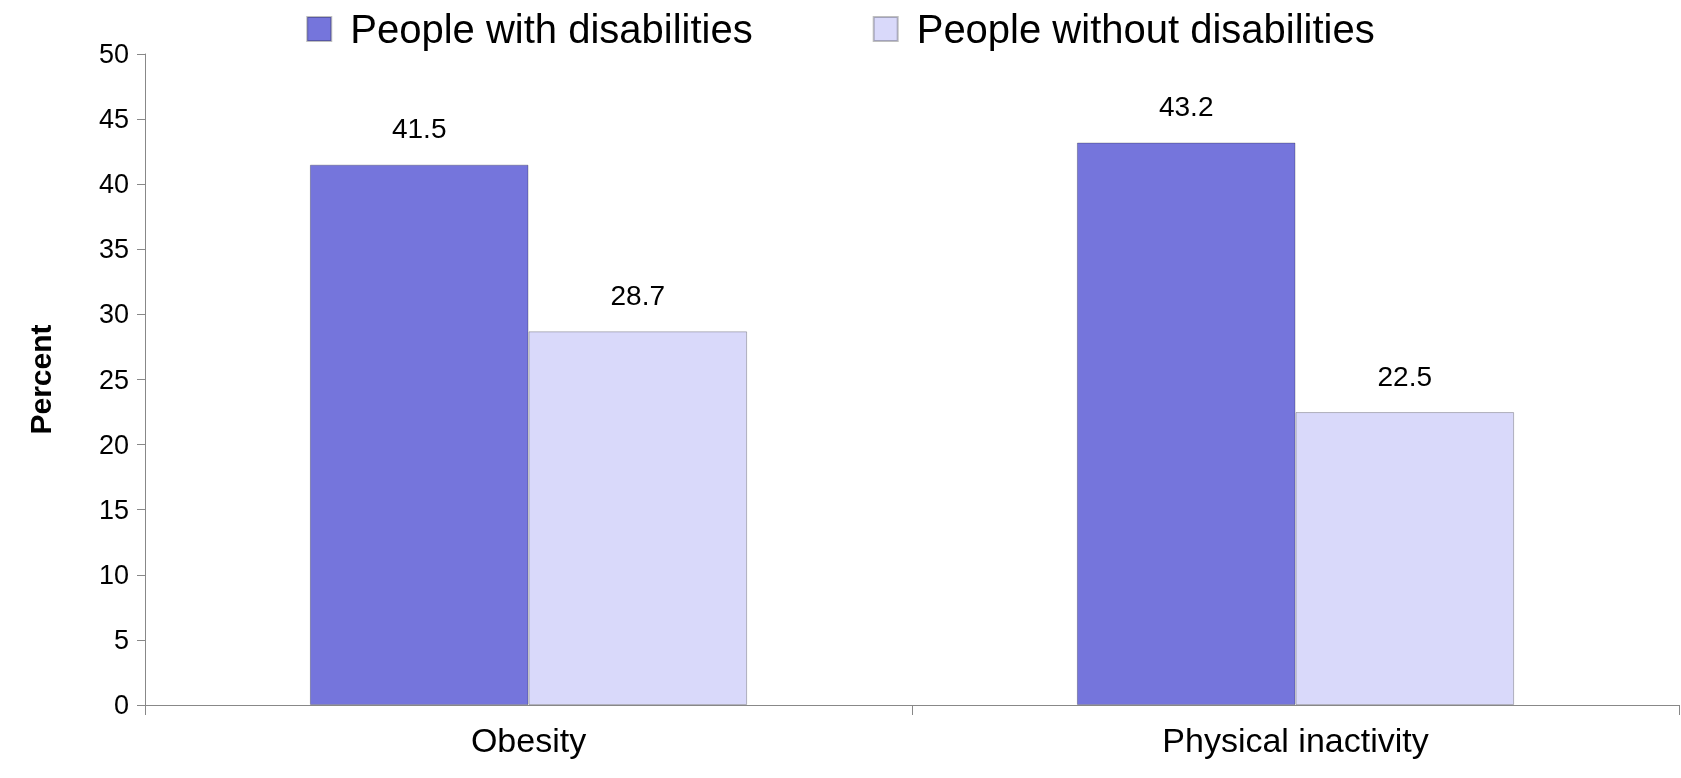 The image size is (1681, 778). Describe the element at coordinates (419, 129) in the screenshot. I see `data-label: 41.5` at that location.